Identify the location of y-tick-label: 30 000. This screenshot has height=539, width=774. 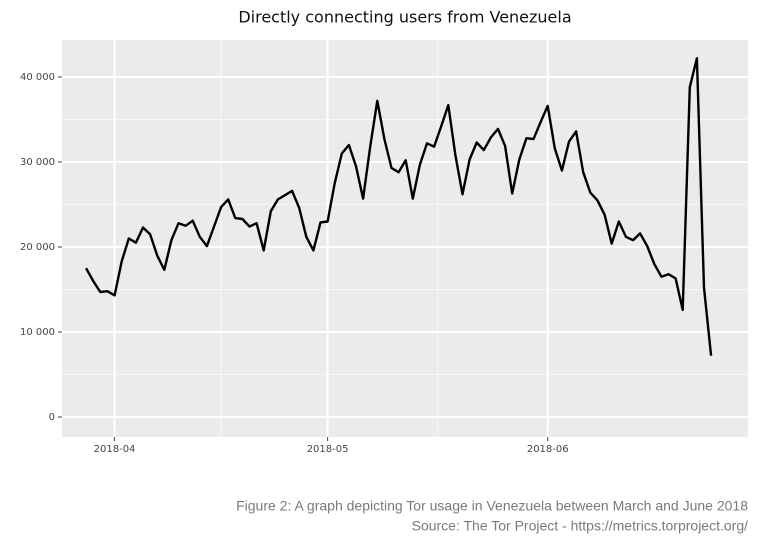
(37, 162).